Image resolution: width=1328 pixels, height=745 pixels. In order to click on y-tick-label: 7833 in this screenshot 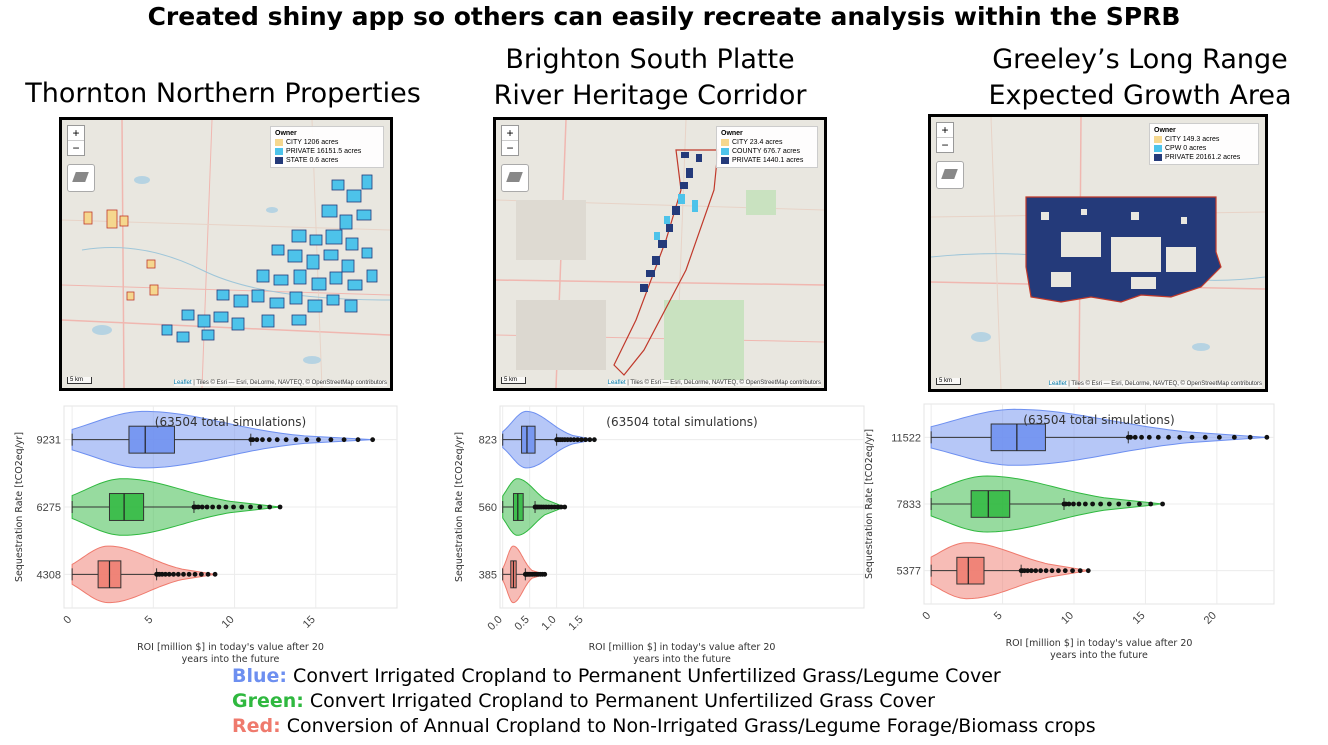, I will do `click(909, 505)`.